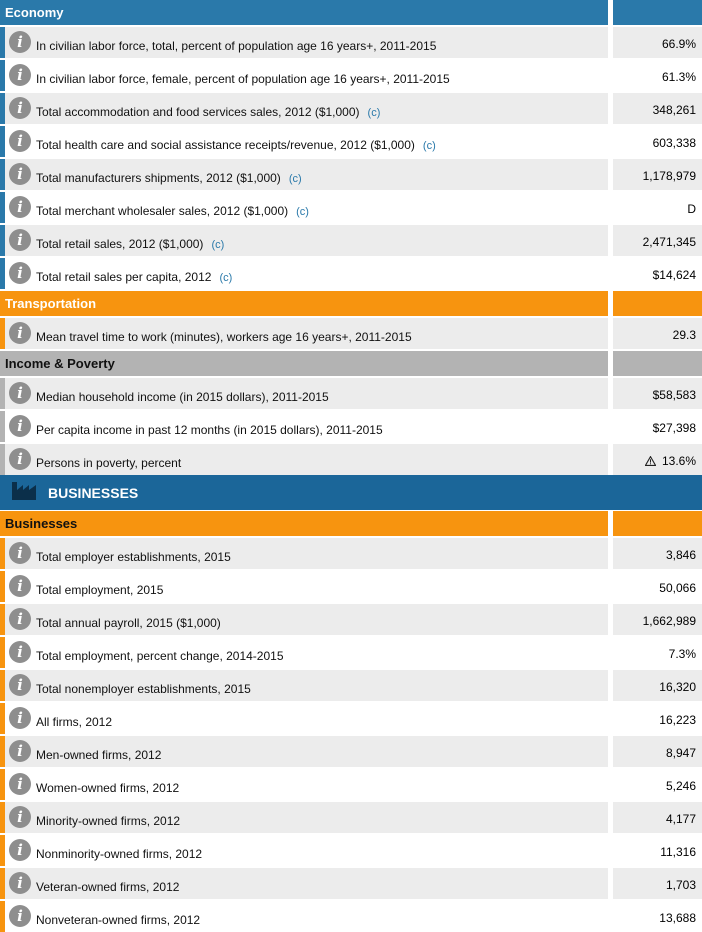 The height and width of the screenshot is (932, 702). Describe the element at coordinates (304, 363) in the screenshot. I see `income-title: Income & Poverty` at that location.